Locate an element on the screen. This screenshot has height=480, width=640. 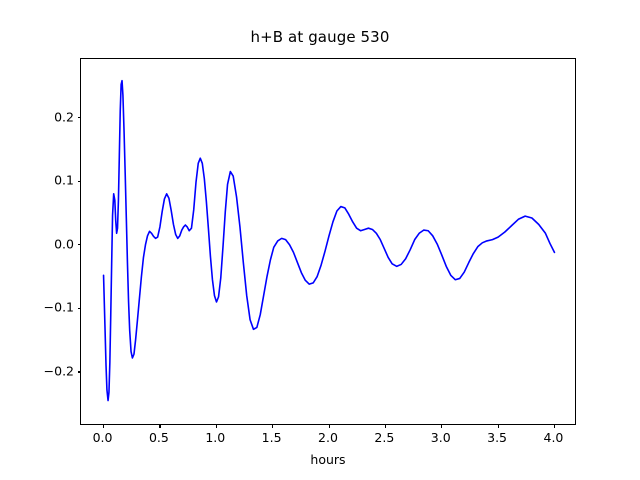
y-tick-label: 0.2 is located at coordinates (64, 117).